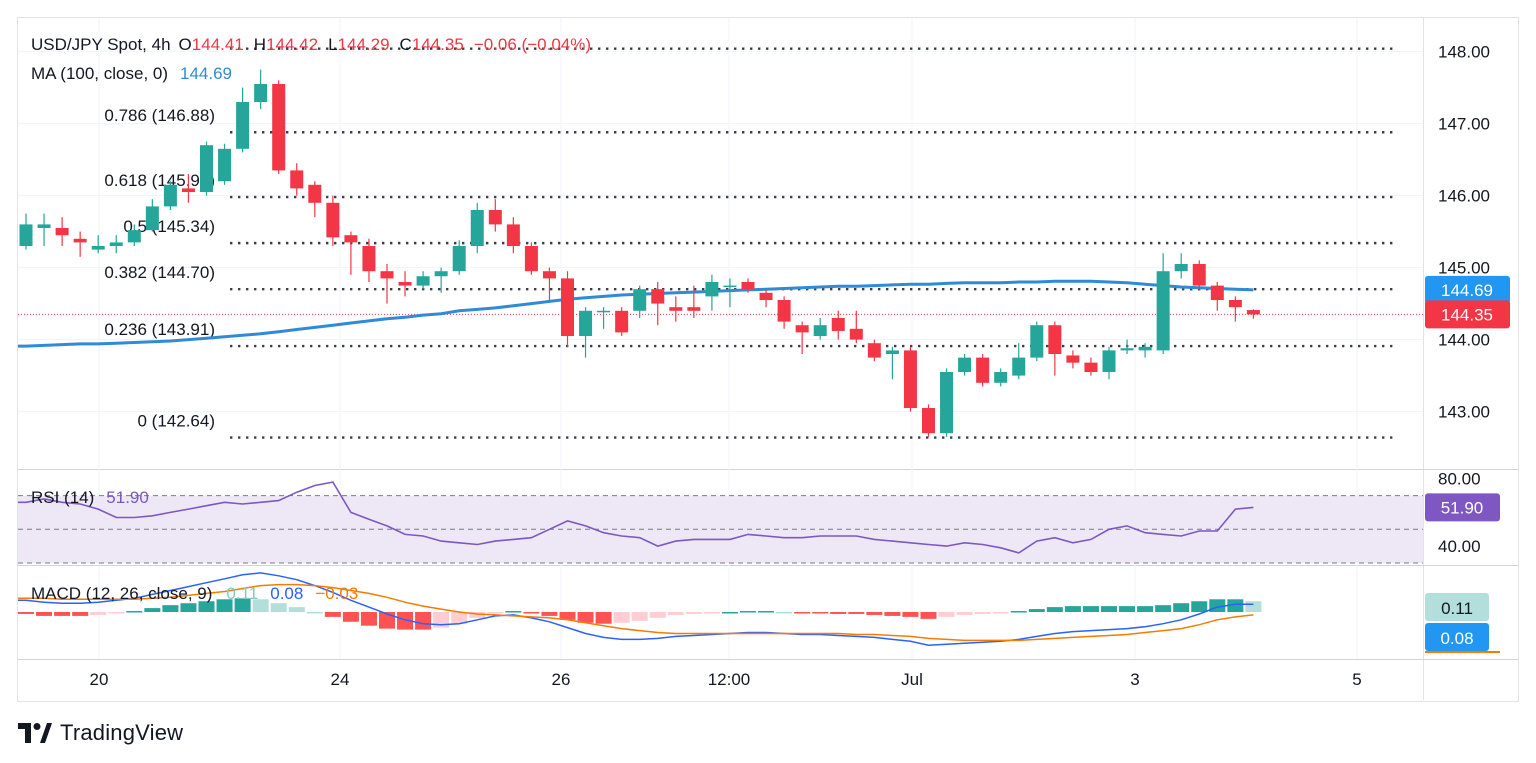  I want to click on rsi-pane, so click(720, 522).